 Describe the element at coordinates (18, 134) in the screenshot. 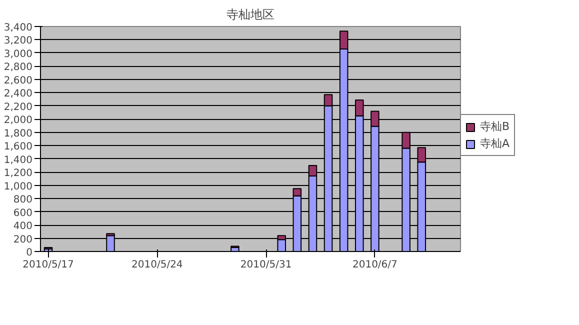

I see `y-tick-label: 1,800` at that location.